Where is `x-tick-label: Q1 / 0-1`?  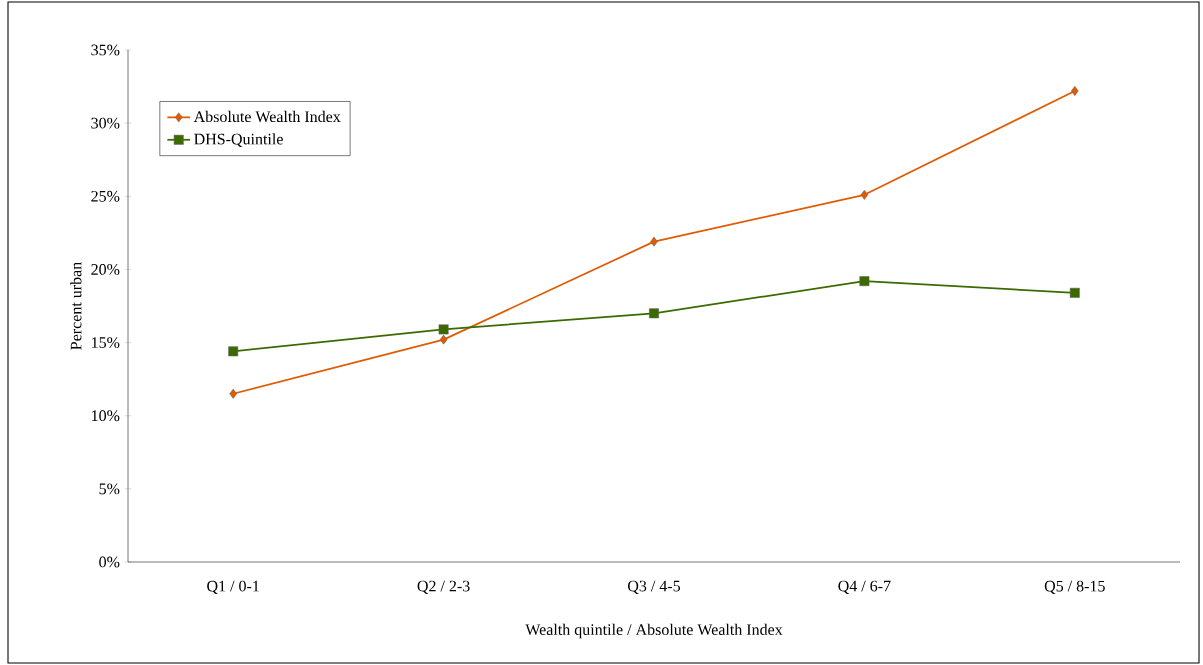 x-tick-label: Q1 / 0-1 is located at coordinates (233, 587).